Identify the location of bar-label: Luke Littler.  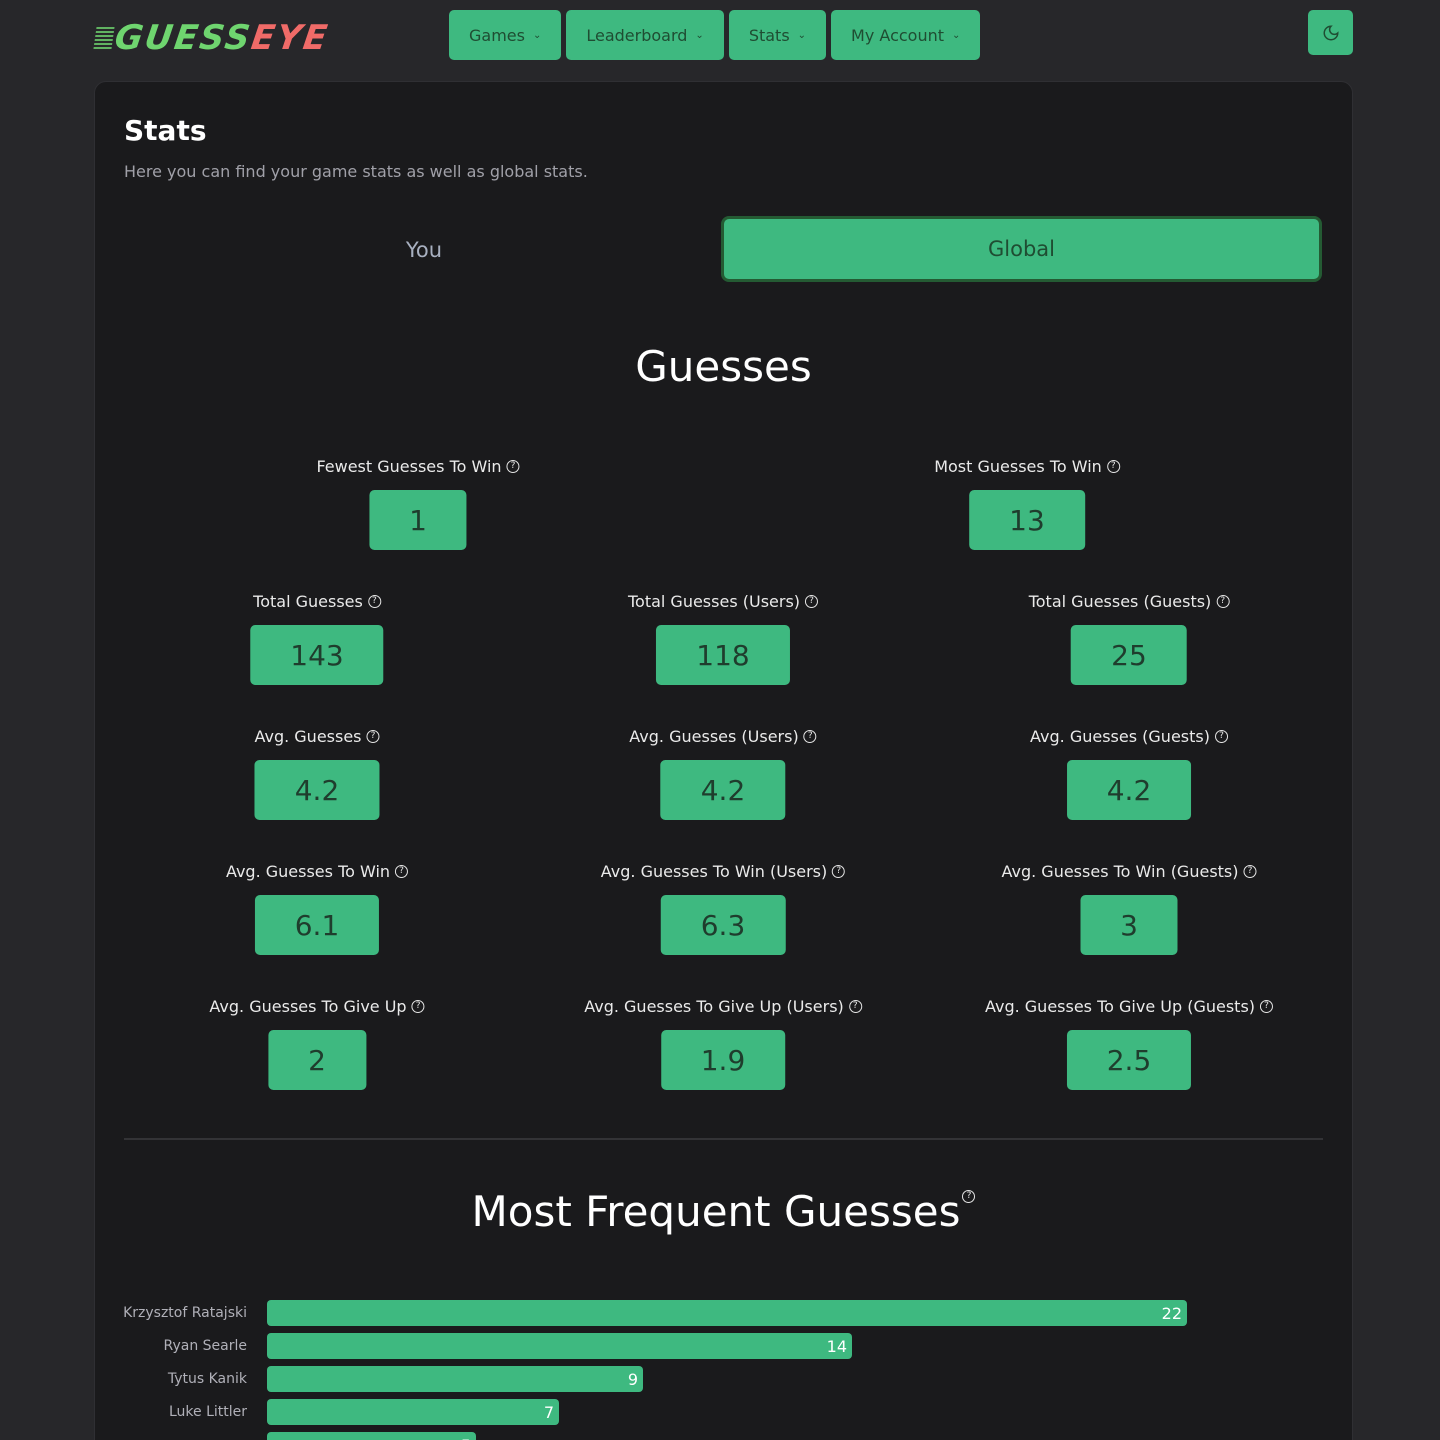
(207, 1412).